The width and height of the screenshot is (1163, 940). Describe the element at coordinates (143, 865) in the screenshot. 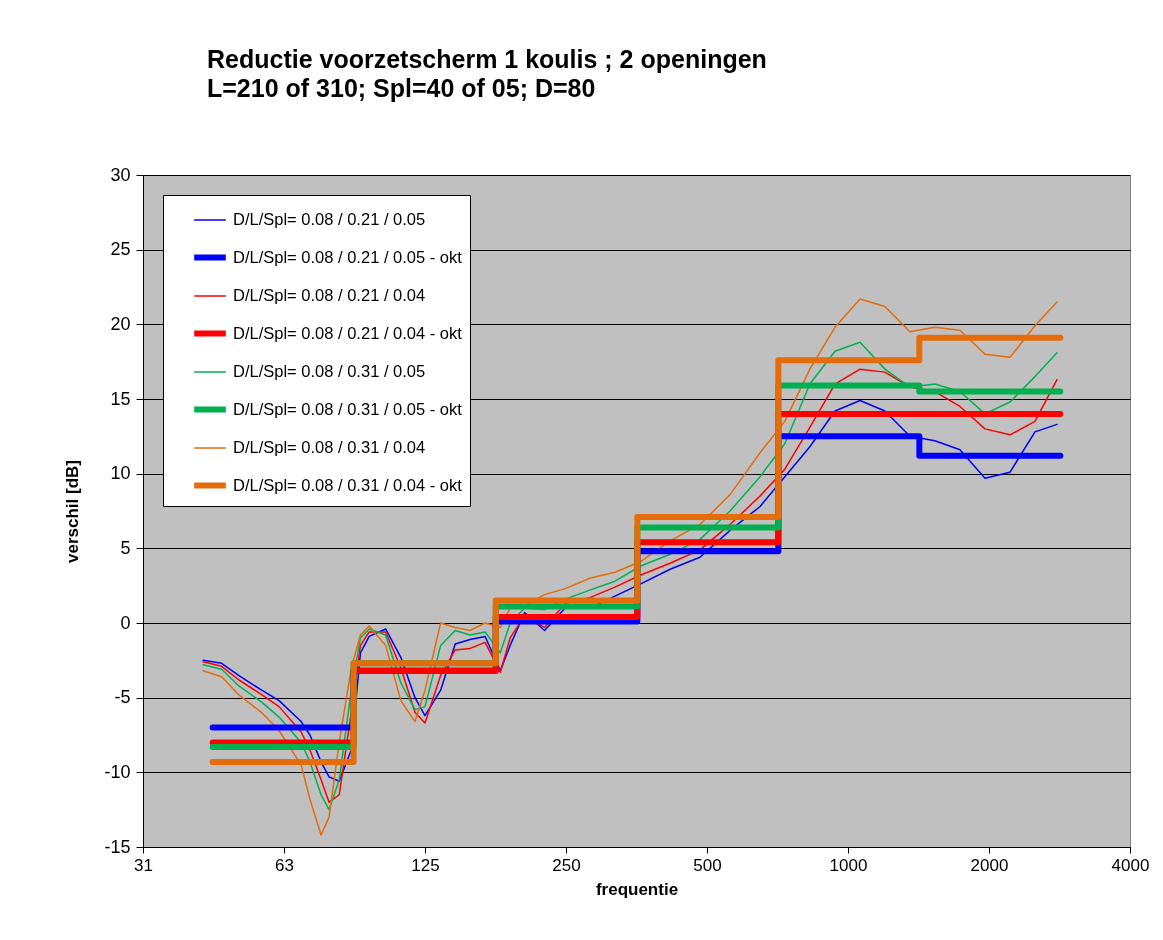

I see `x-tick-label: 31` at that location.